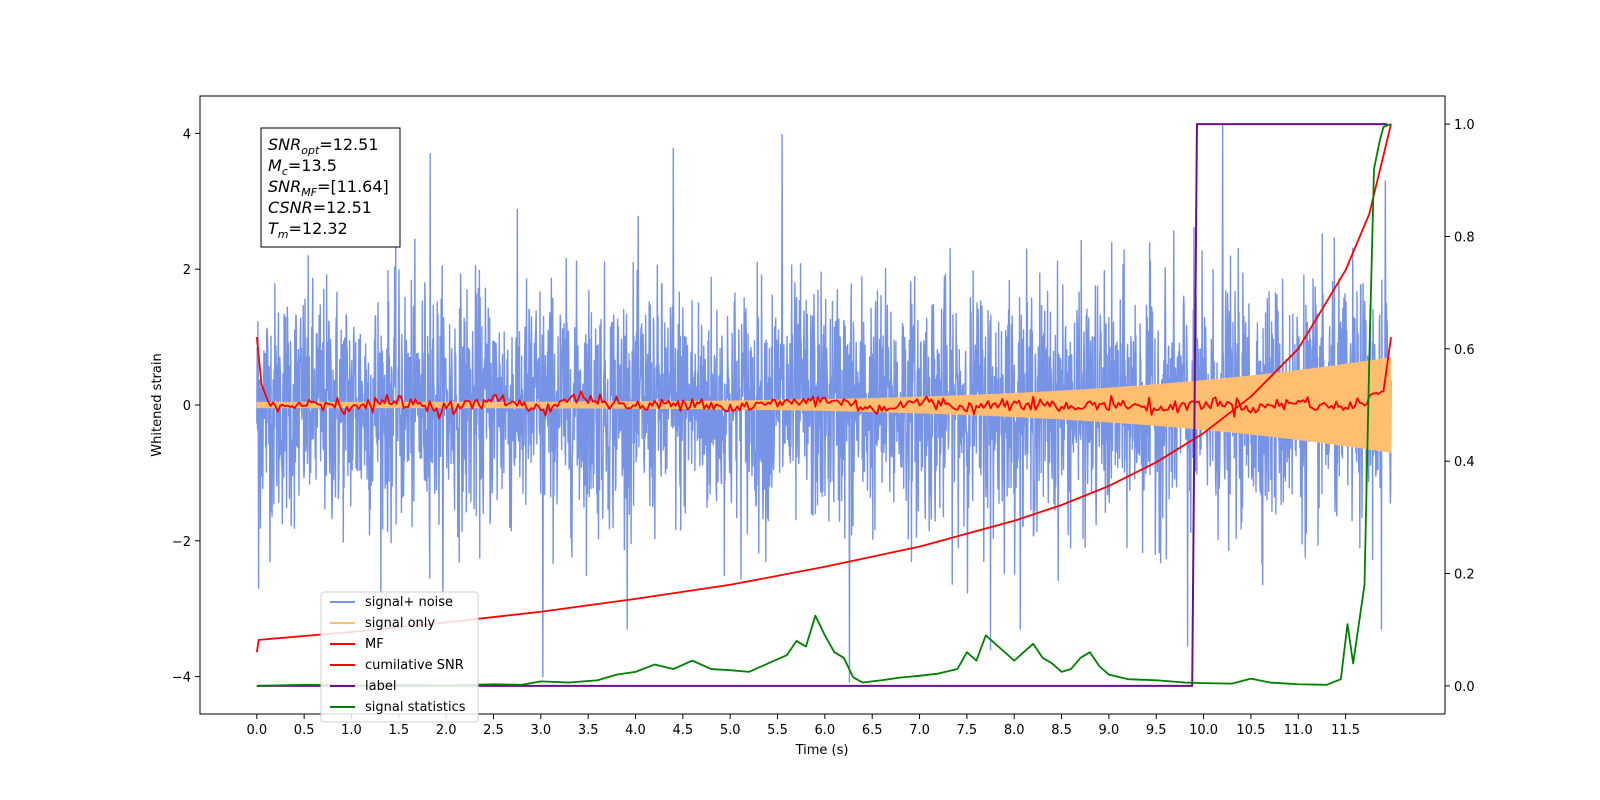  Describe the element at coordinates (540, 730) in the screenshot. I see `x-tick-label: 3.0` at that location.